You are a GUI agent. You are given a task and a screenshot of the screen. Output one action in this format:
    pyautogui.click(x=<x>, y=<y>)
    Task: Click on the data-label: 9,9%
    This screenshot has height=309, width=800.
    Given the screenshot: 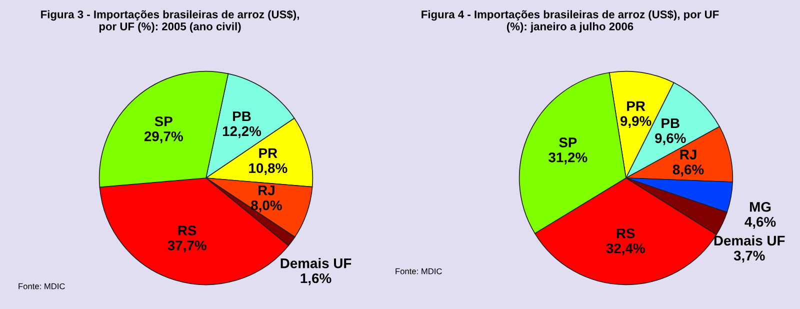 What is the action you would take?
    pyautogui.click(x=636, y=122)
    